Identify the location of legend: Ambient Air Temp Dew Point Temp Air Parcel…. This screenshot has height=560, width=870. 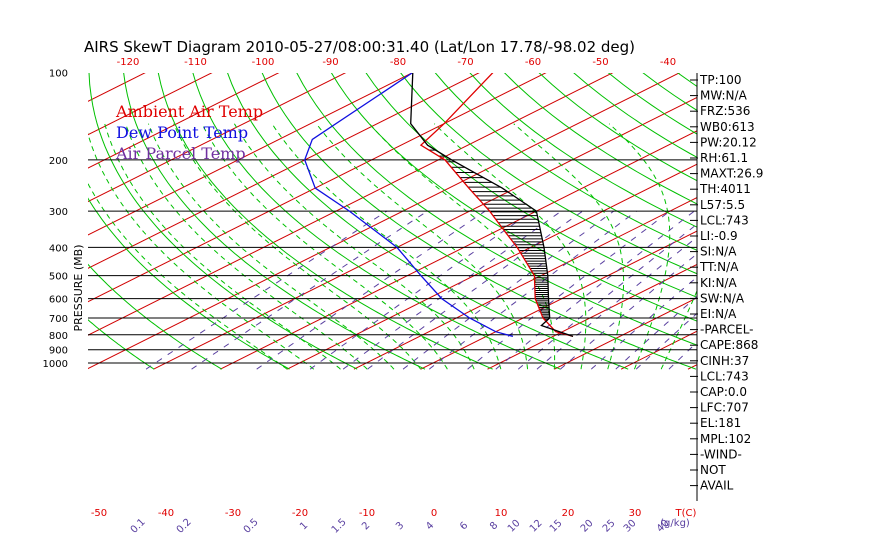
(189, 132).